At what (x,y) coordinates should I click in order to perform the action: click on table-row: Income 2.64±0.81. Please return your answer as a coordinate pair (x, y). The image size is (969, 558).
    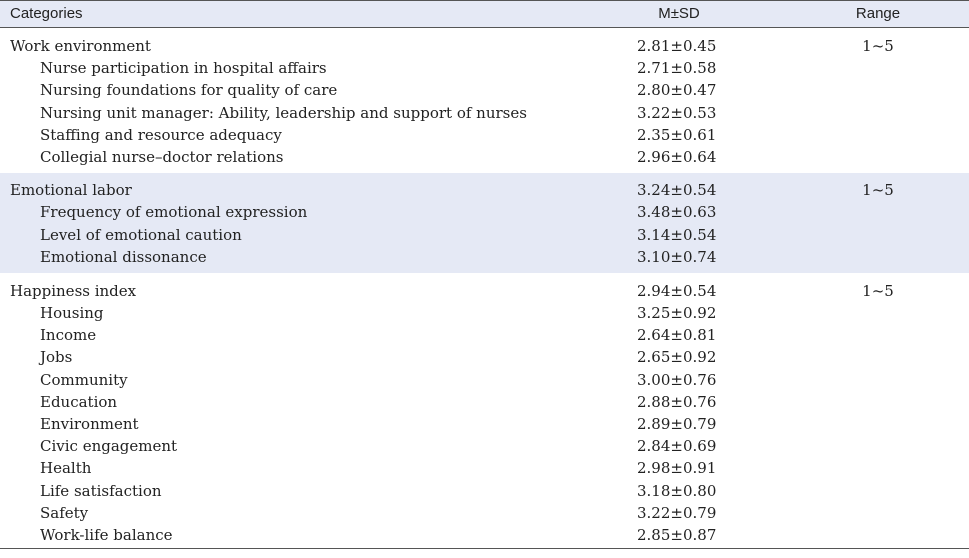
    Looking at the image, I should click on (484, 335).